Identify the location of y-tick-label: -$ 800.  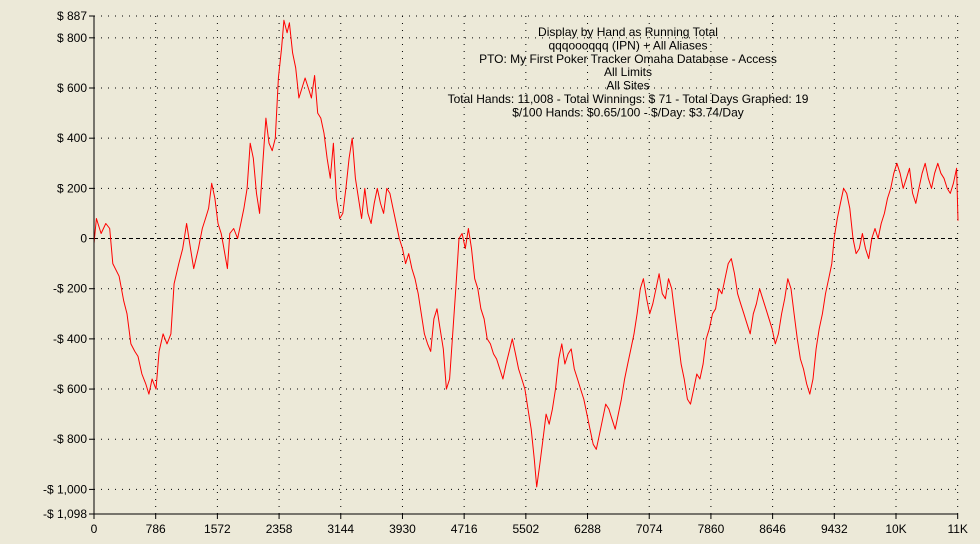
(70, 439).